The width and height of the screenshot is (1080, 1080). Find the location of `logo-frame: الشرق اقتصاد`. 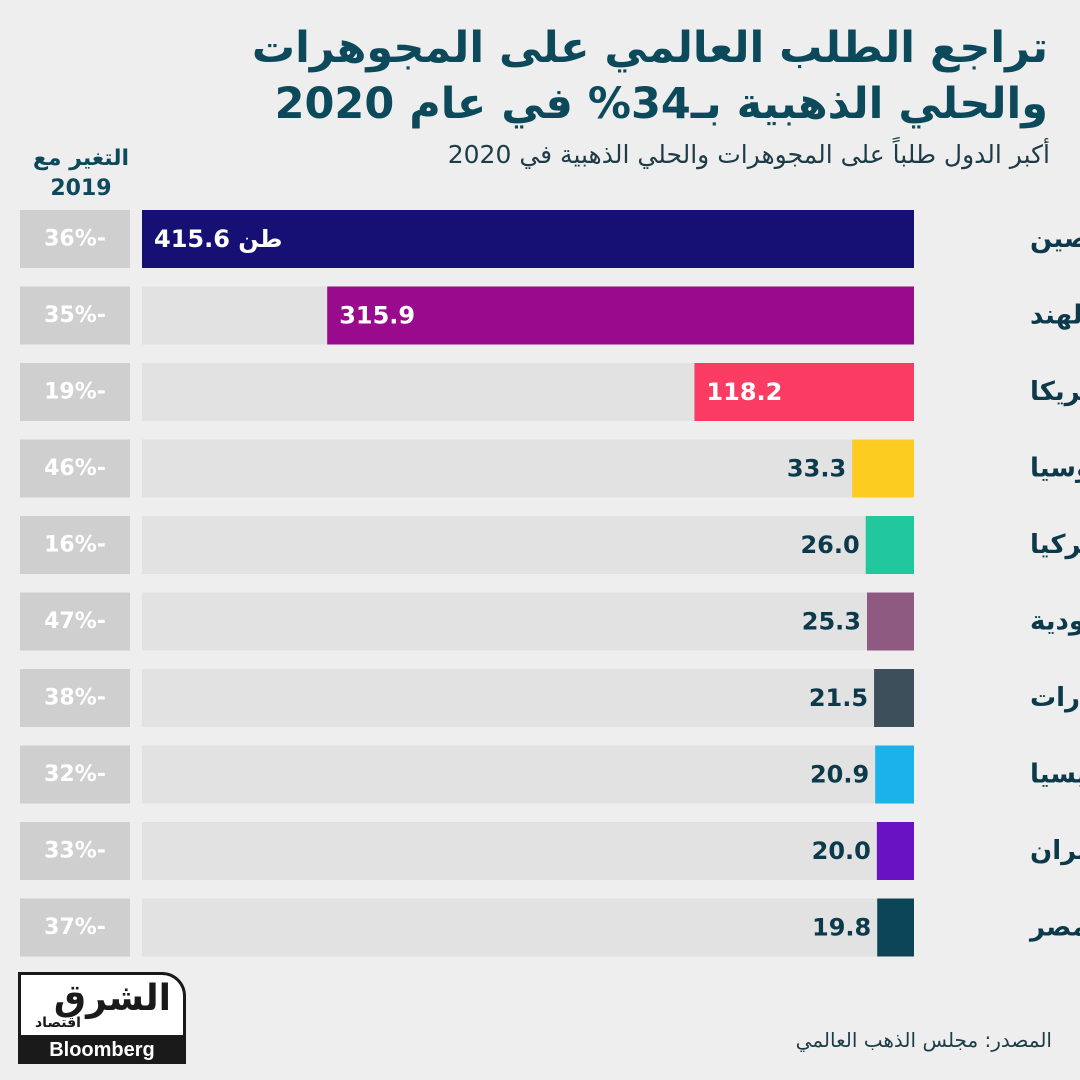

logo-frame: الشرق اقتصاد is located at coordinates (102, 1005).